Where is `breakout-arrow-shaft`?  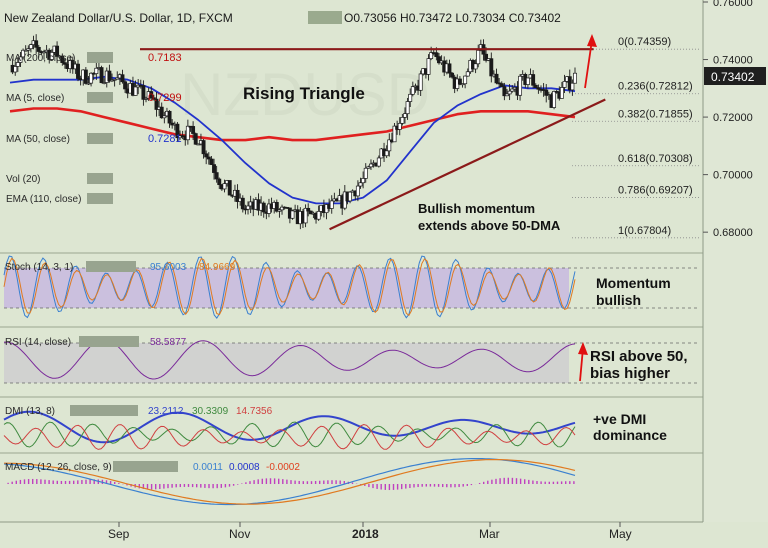
breakout-arrow-shaft is located at coordinates (588, 64).